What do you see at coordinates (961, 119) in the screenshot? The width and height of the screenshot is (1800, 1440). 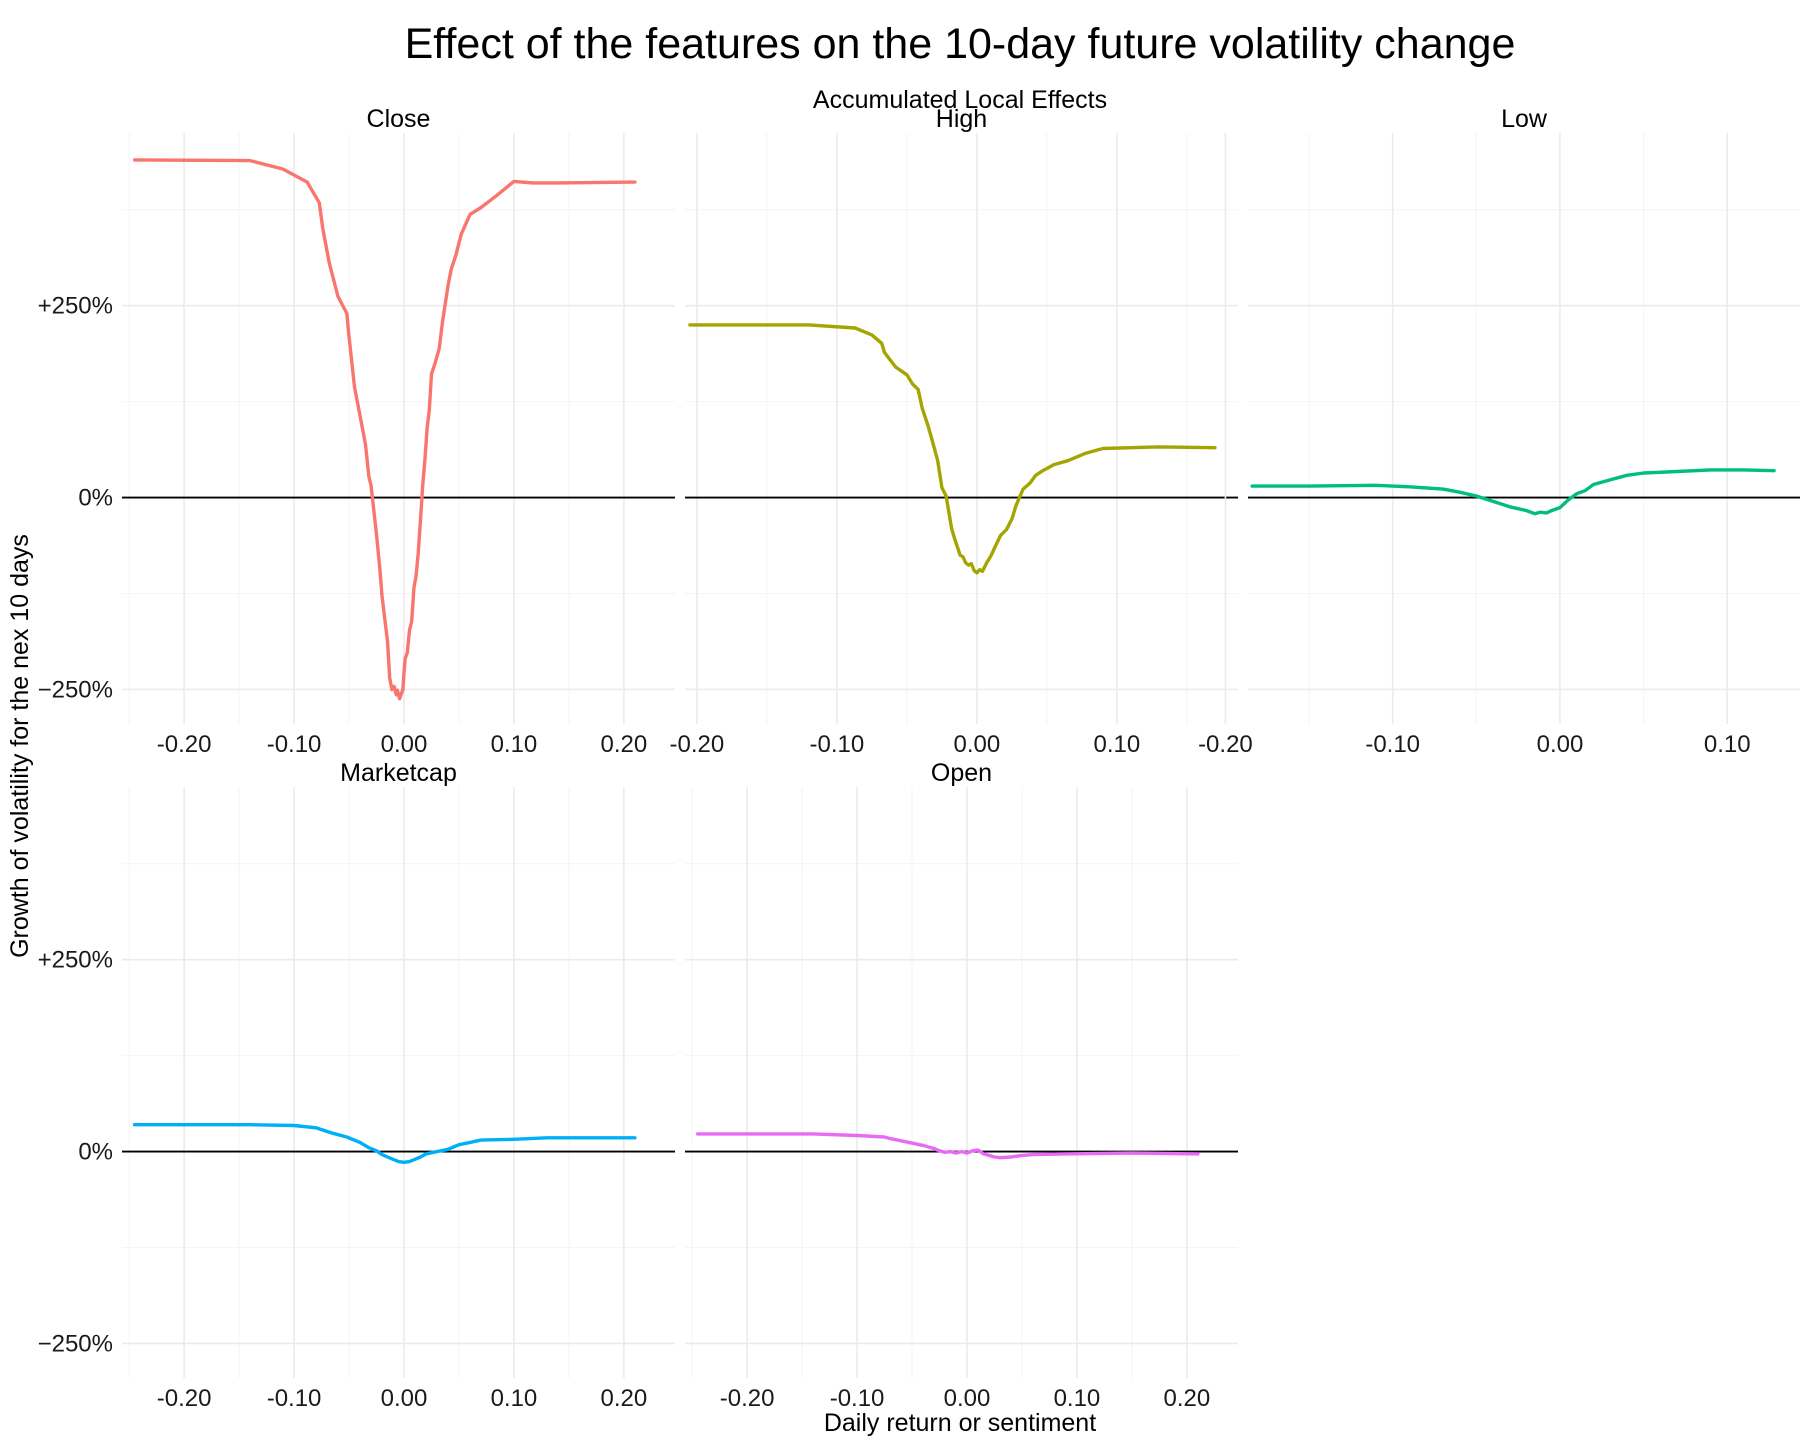 I see `facet-label-high: High` at bounding box center [961, 119].